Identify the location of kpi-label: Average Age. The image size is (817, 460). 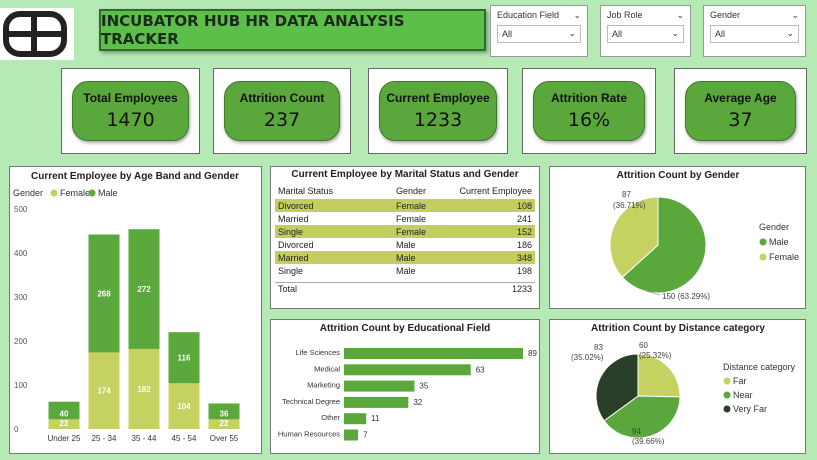
(740, 98).